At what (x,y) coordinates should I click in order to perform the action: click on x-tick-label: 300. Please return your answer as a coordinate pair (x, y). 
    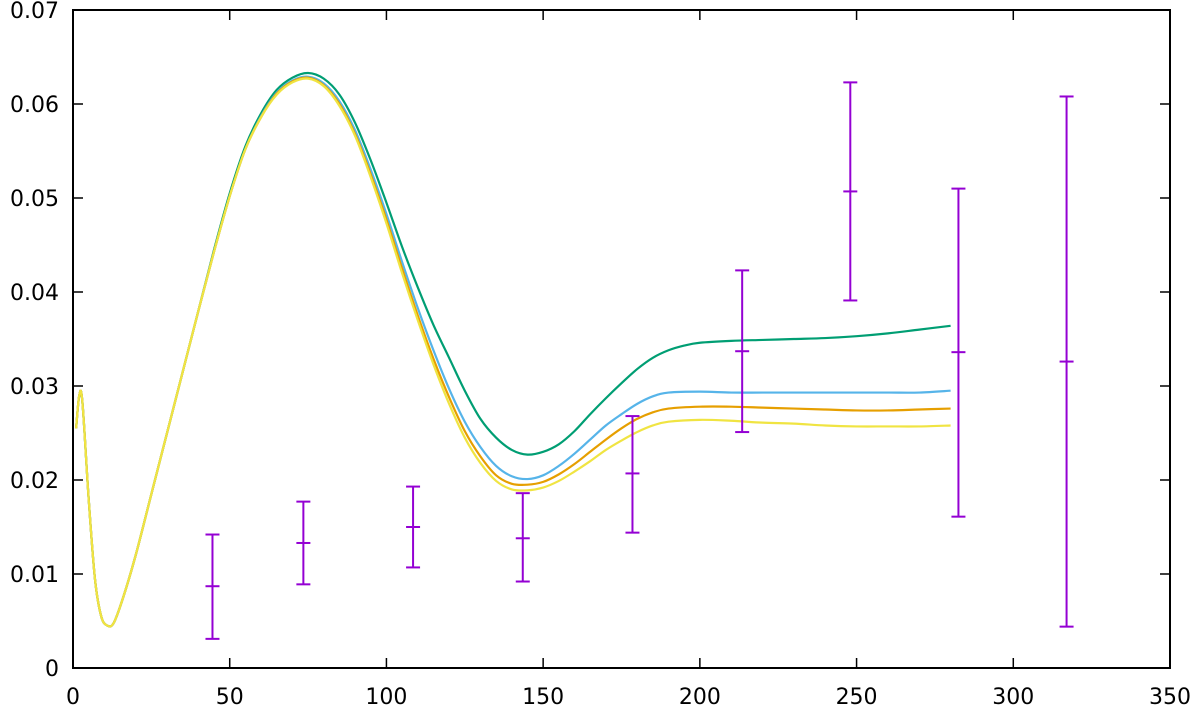
    Looking at the image, I should click on (1013, 697).